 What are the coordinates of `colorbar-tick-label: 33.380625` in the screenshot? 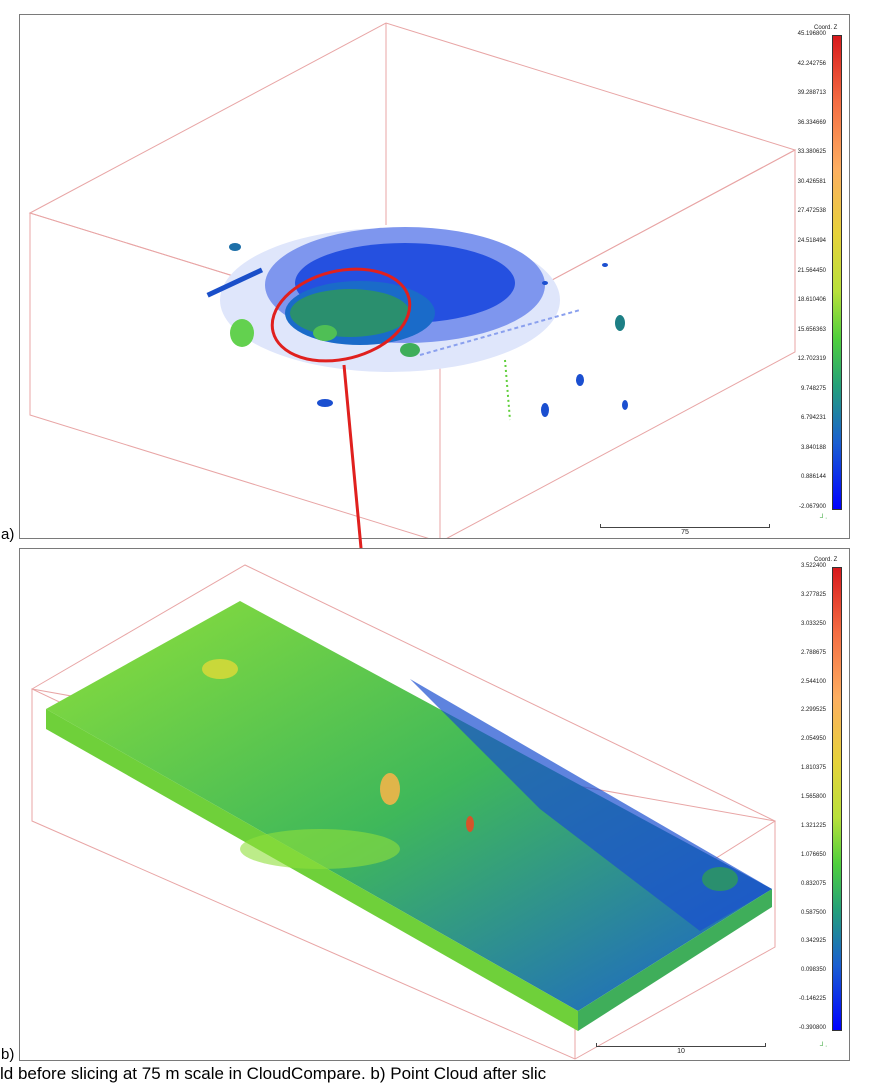 It's located at (811, 152).